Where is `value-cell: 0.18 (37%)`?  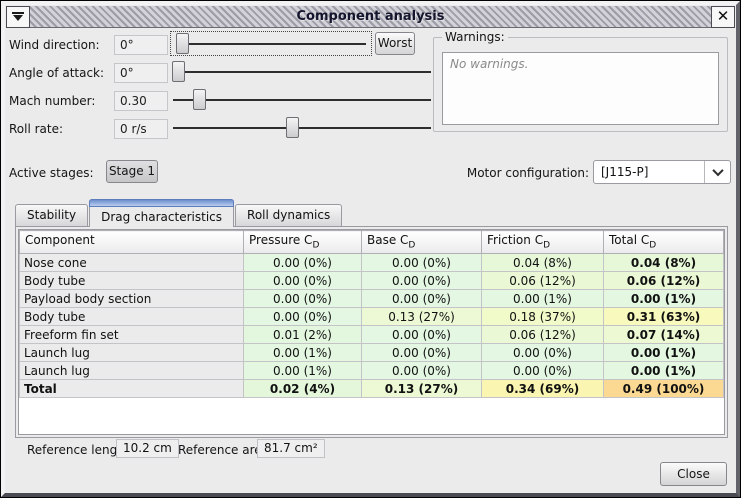 value-cell: 0.18 (37%) is located at coordinates (542, 316).